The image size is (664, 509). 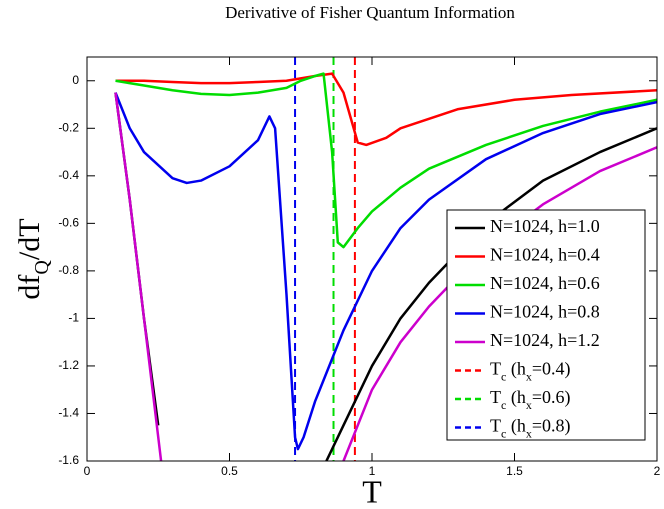 I want to click on y-tick-label: -0.8, so click(x=68, y=270).